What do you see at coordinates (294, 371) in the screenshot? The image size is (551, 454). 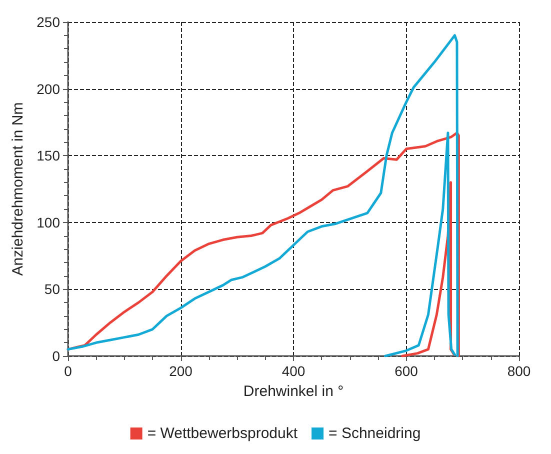 I see `x-tick-label: 400` at bounding box center [294, 371].